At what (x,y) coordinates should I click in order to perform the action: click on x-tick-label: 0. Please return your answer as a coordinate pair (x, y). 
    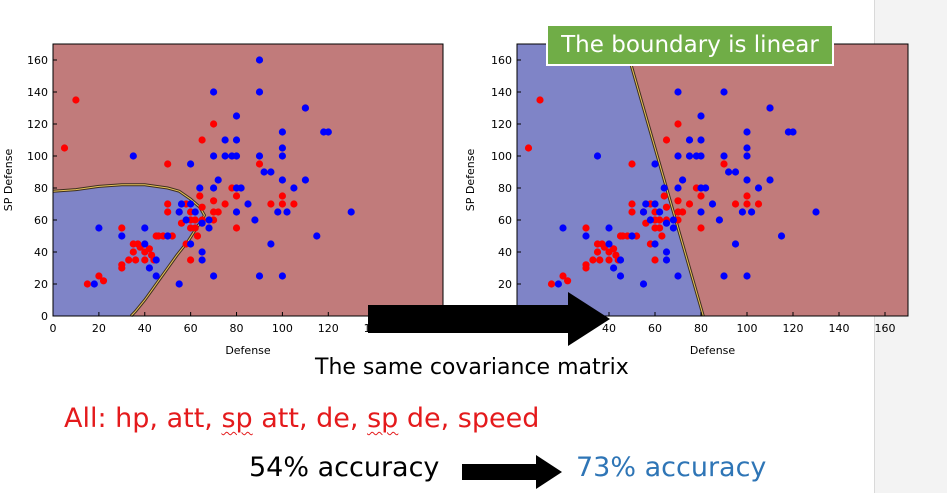
    Looking at the image, I should click on (53, 328).